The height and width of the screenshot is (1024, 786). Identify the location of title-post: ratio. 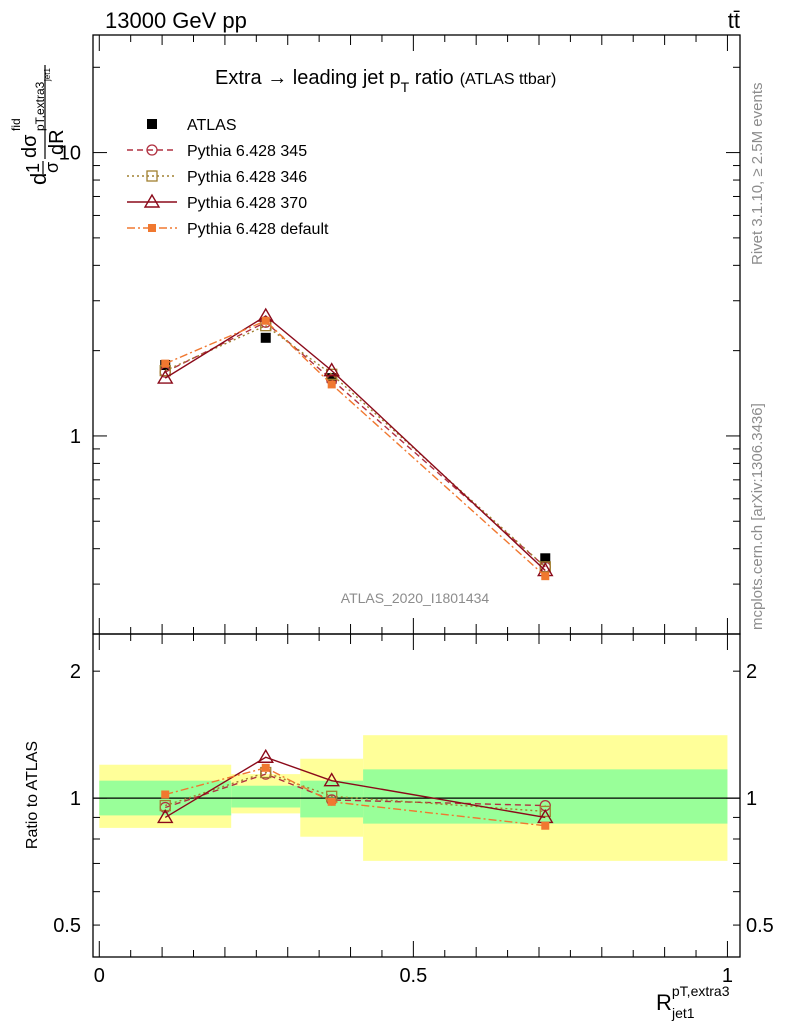
(431, 78).